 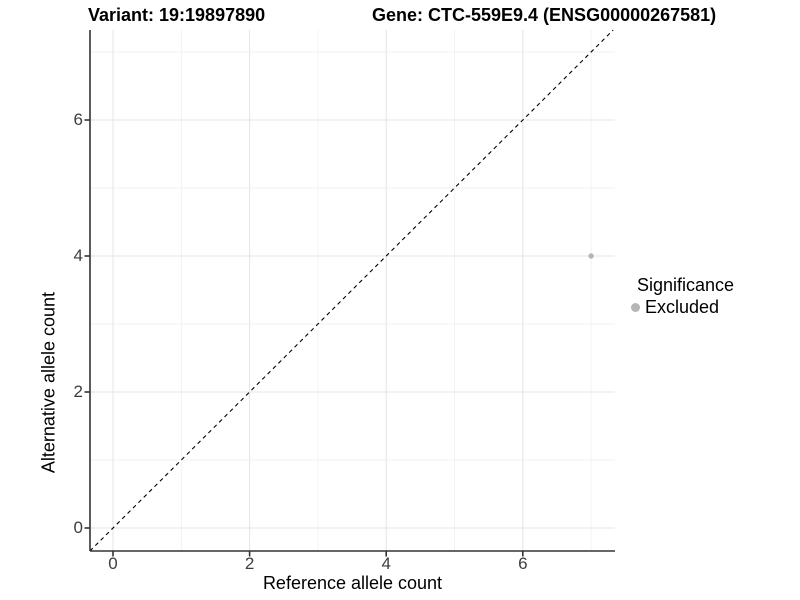 I want to click on plot-title-variant: Variant: 19:19897890, so click(x=177, y=15).